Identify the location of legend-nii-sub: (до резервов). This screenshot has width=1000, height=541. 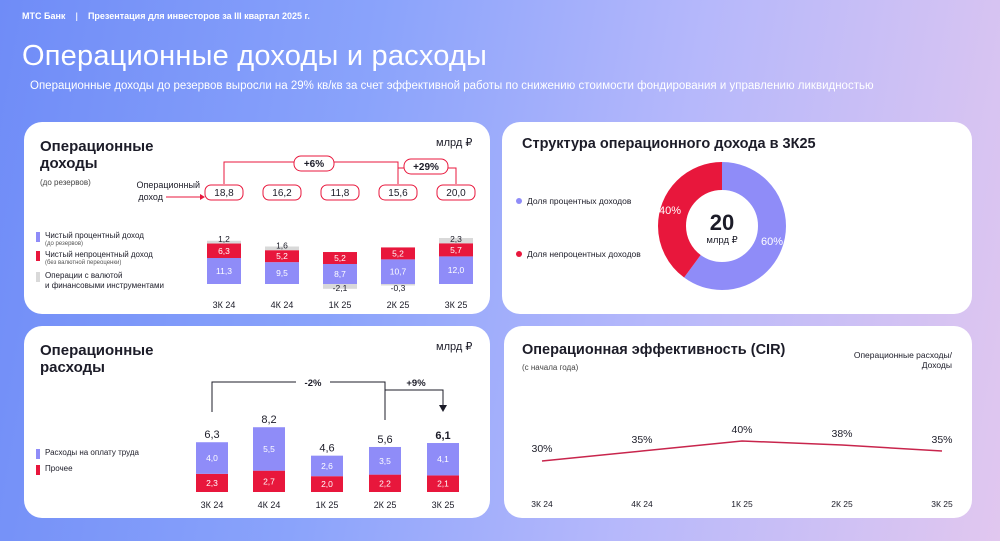
(64, 243).